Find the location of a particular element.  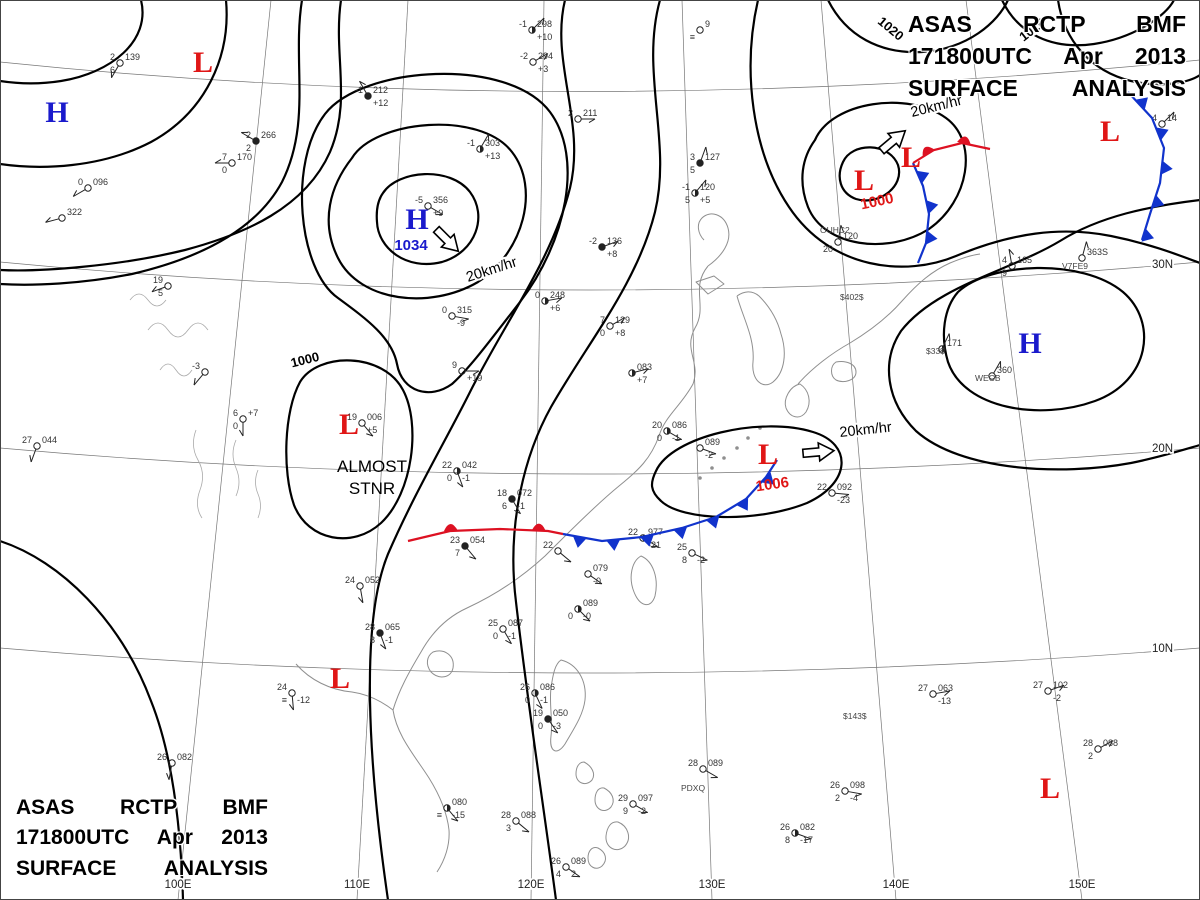

station-value: 294 is located at coordinates (545, 56).